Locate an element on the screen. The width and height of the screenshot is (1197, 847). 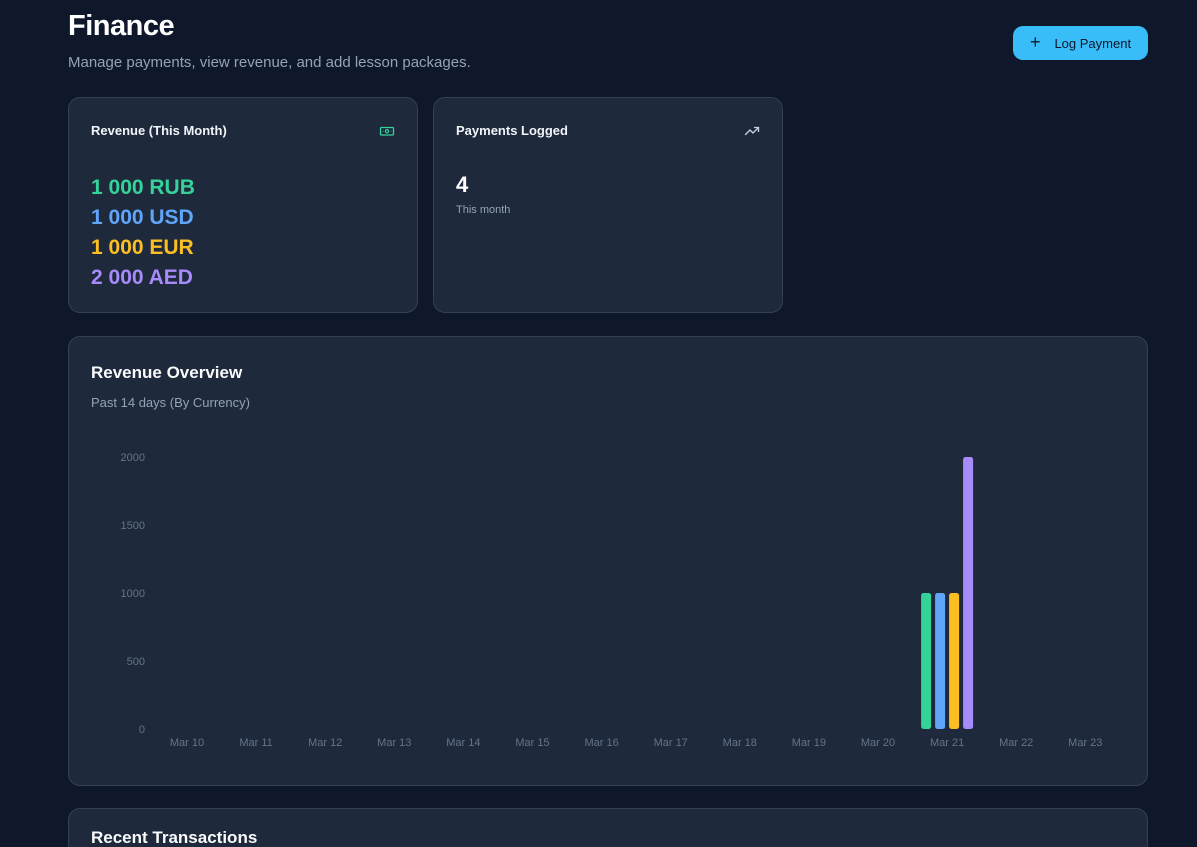
x-tick-label: Mar 15 is located at coordinates (532, 743).